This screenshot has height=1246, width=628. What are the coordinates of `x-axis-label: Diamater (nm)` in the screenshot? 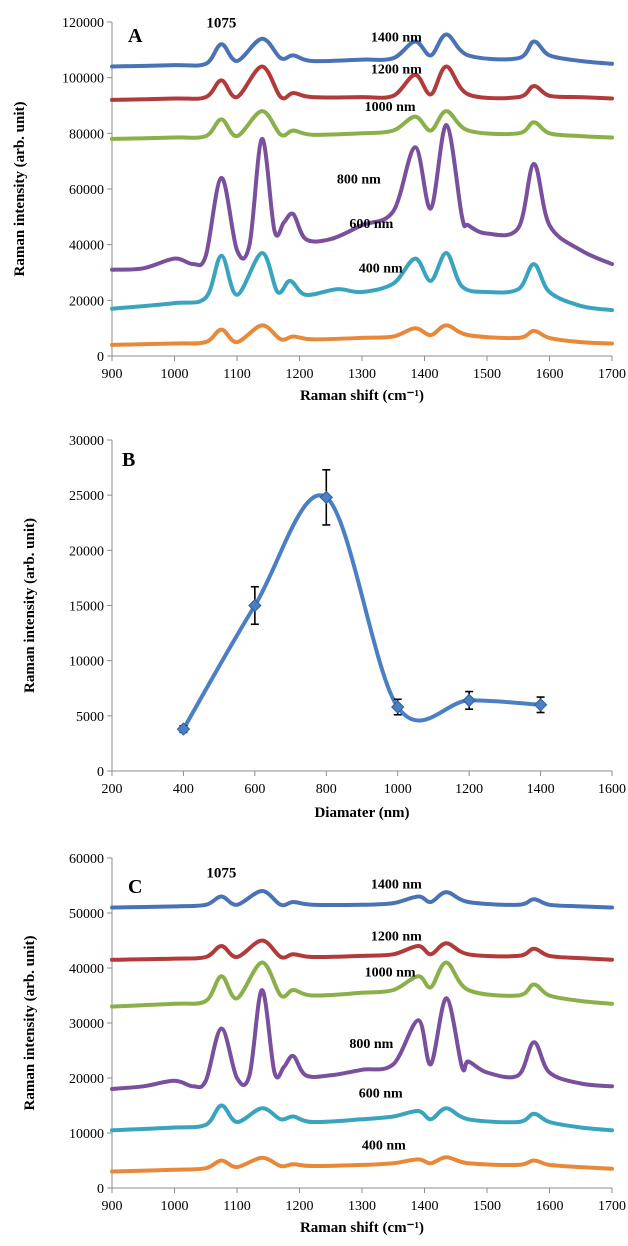 It's located at (361, 813).